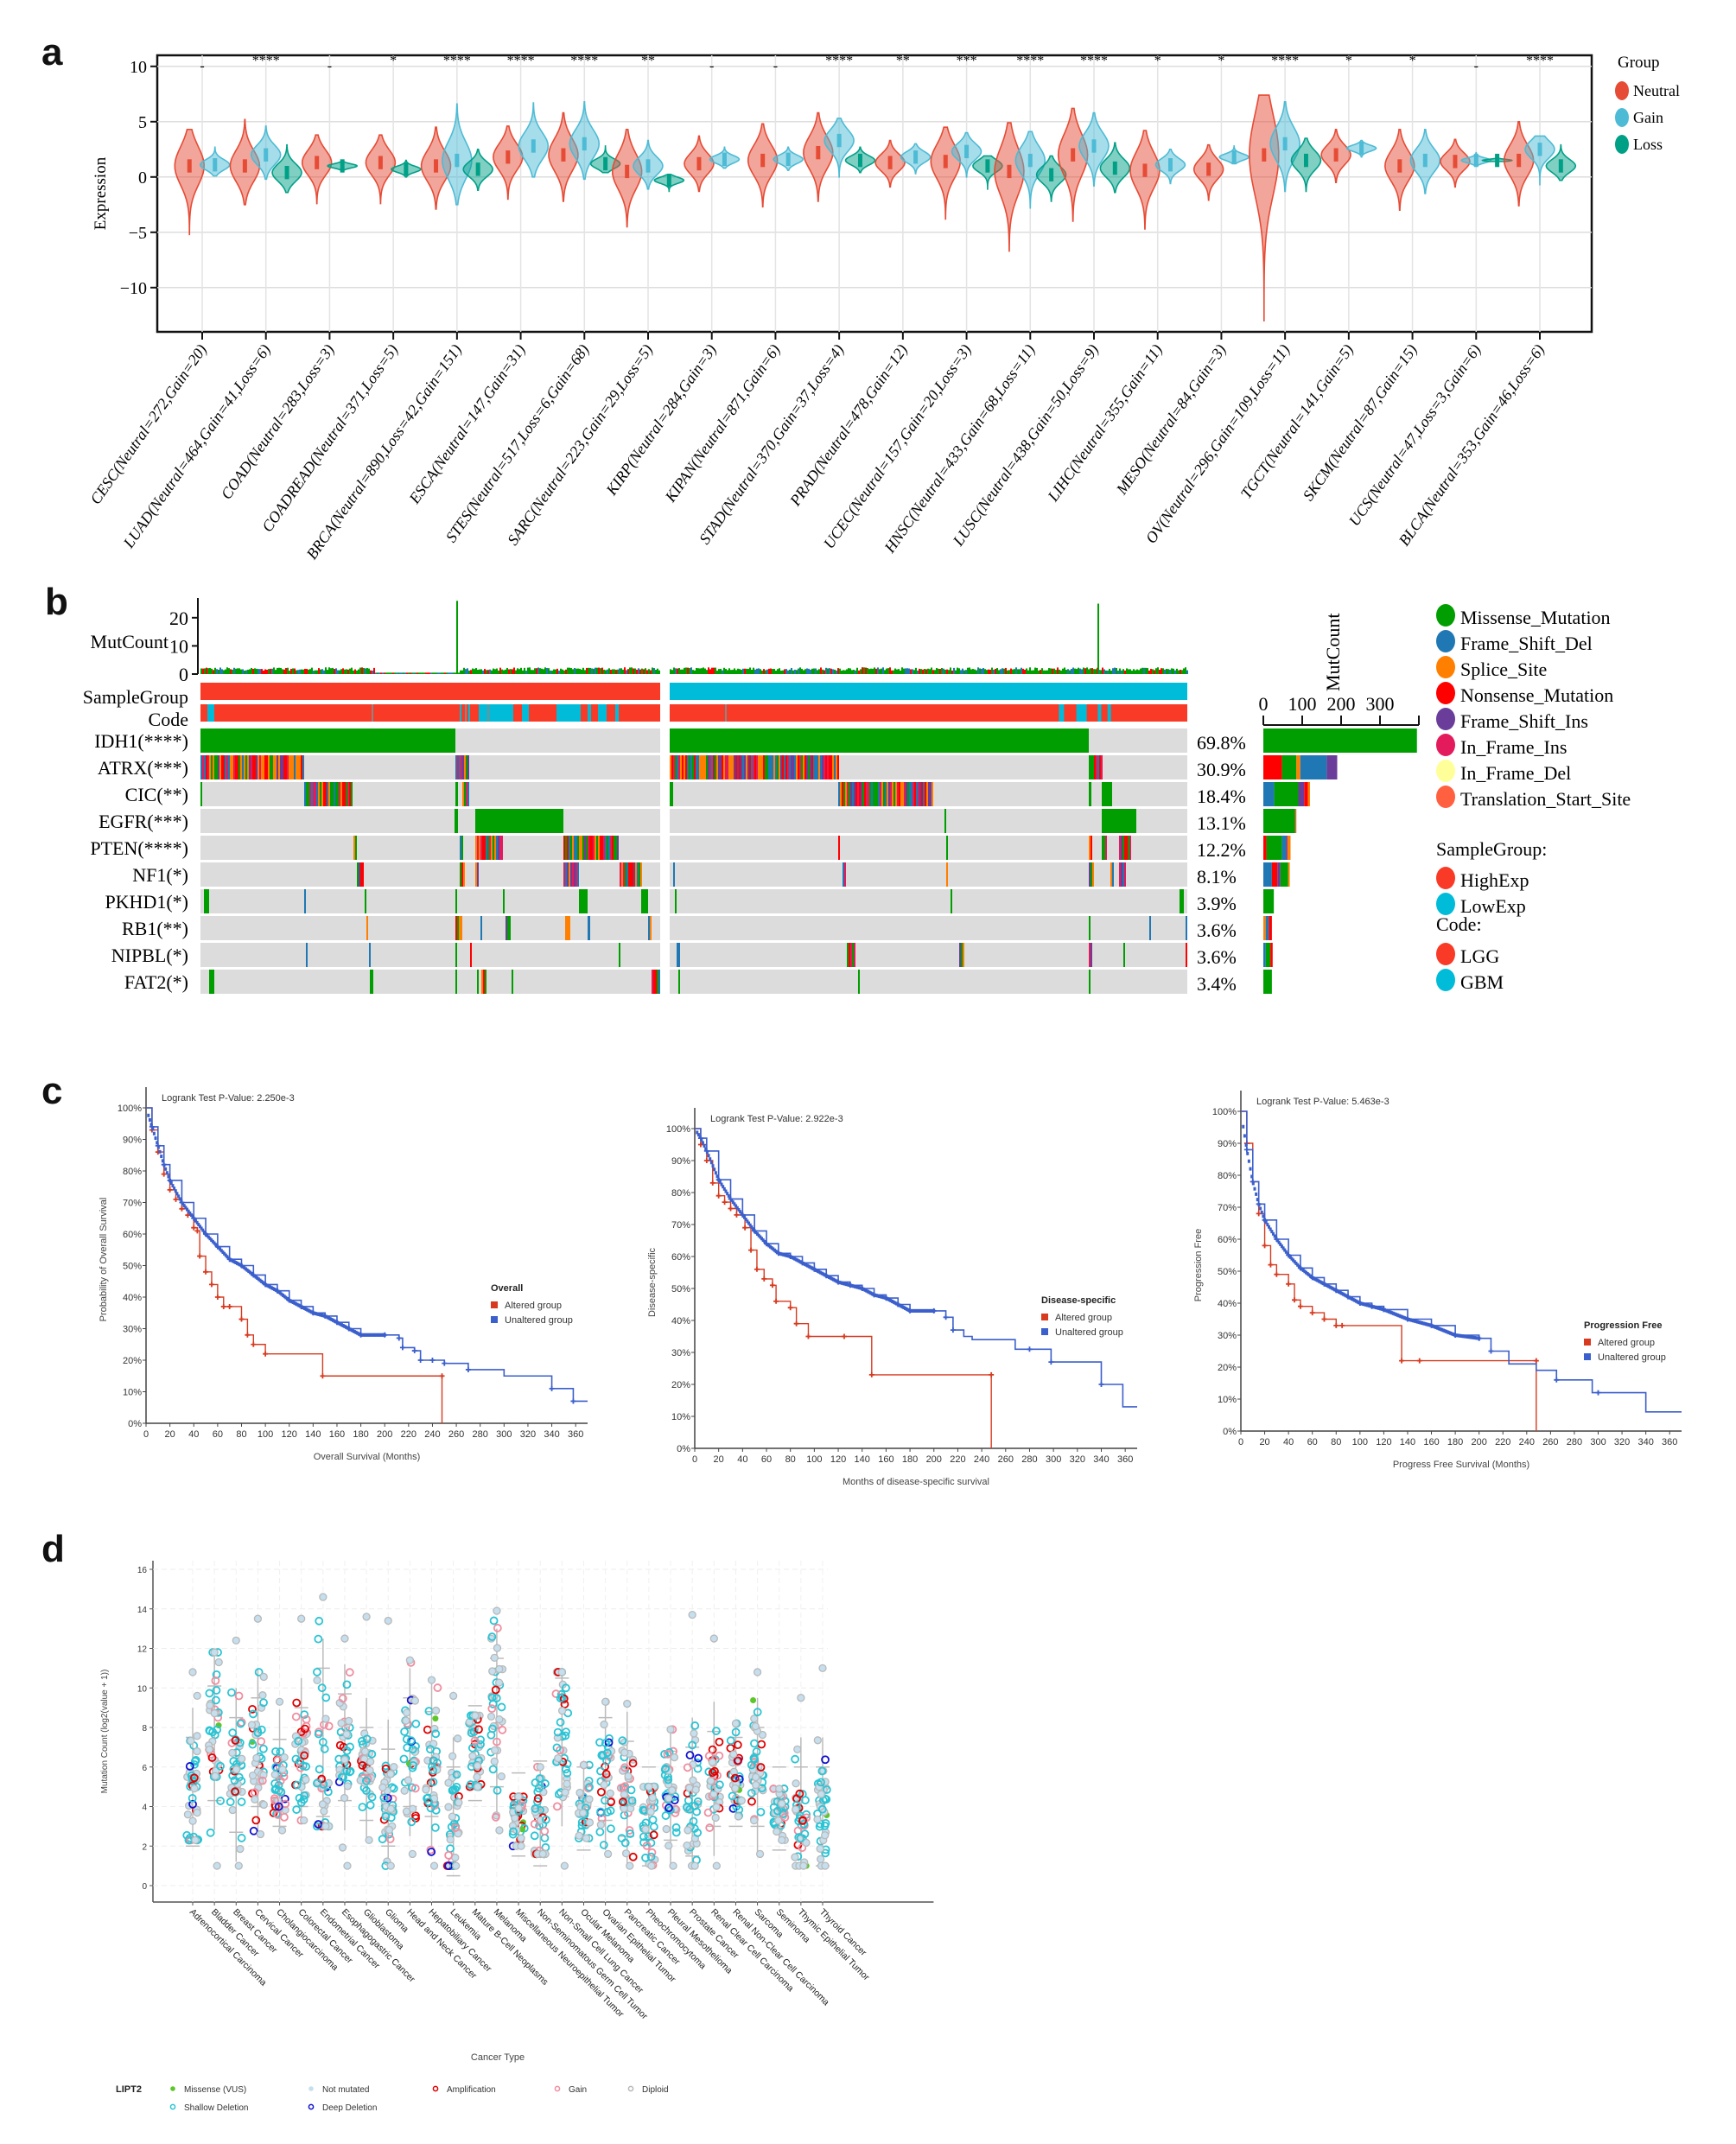 The width and height of the screenshot is (1736, 2144). Describe the element at coordinates (1494, 880) in the screenshot. I see `legend-label: HighExp` at that location.